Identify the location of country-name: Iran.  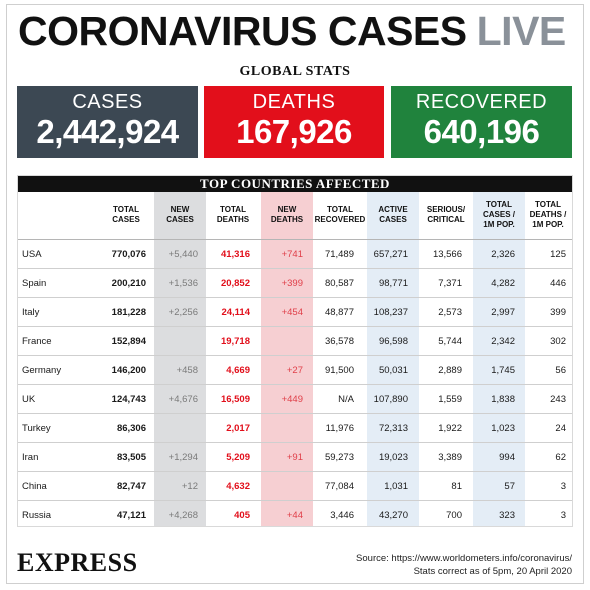
(30, 457).